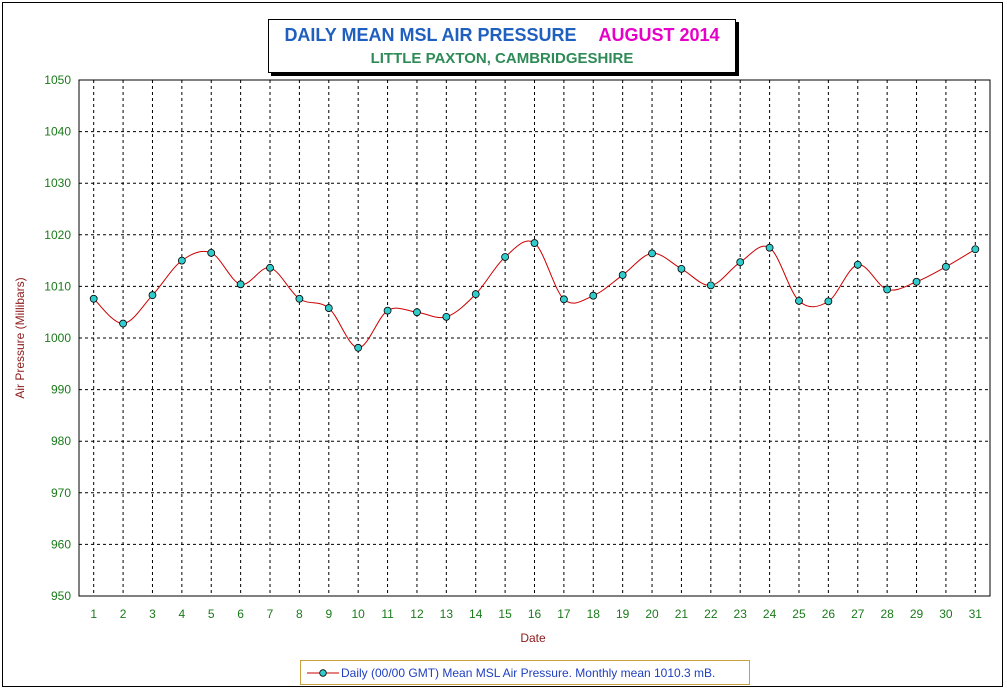  I want to click on x-tick-label: 3, so click(152, 614).